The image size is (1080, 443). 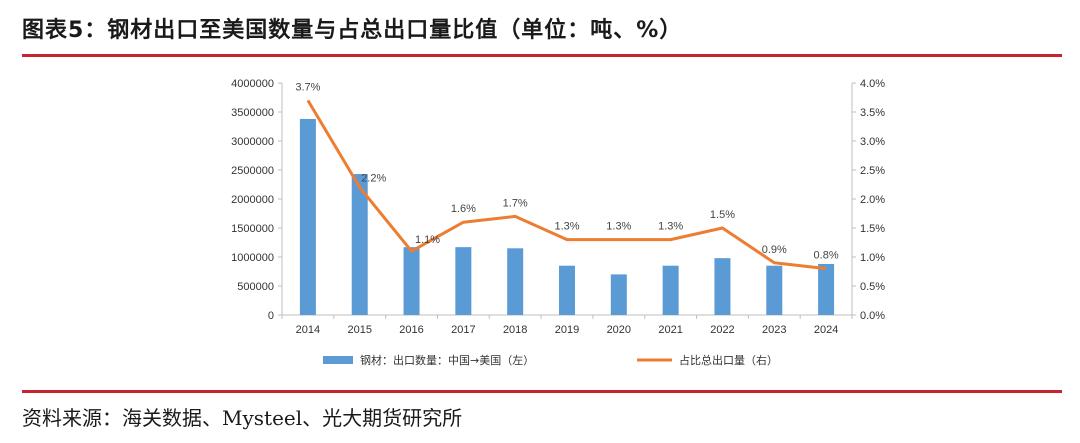 I want to click on y-left-tick-label: 1000000, so click(x=252, y=258).